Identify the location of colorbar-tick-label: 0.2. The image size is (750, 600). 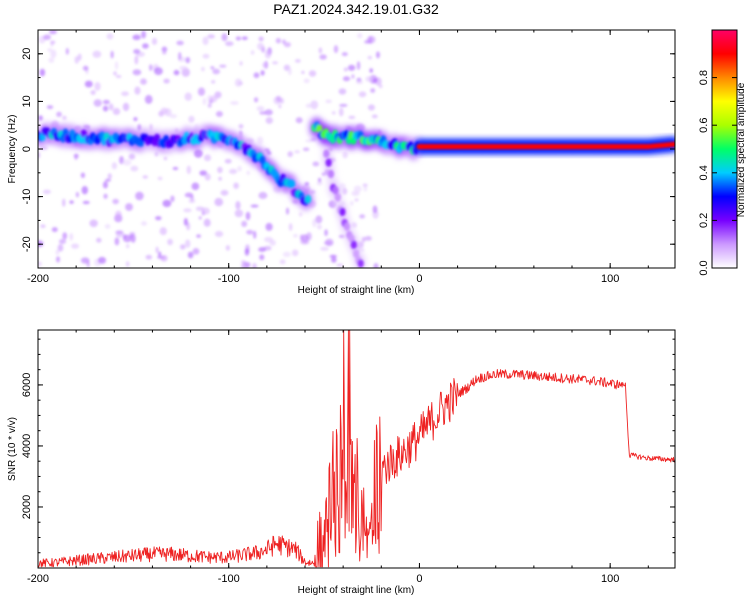
(704, 220).